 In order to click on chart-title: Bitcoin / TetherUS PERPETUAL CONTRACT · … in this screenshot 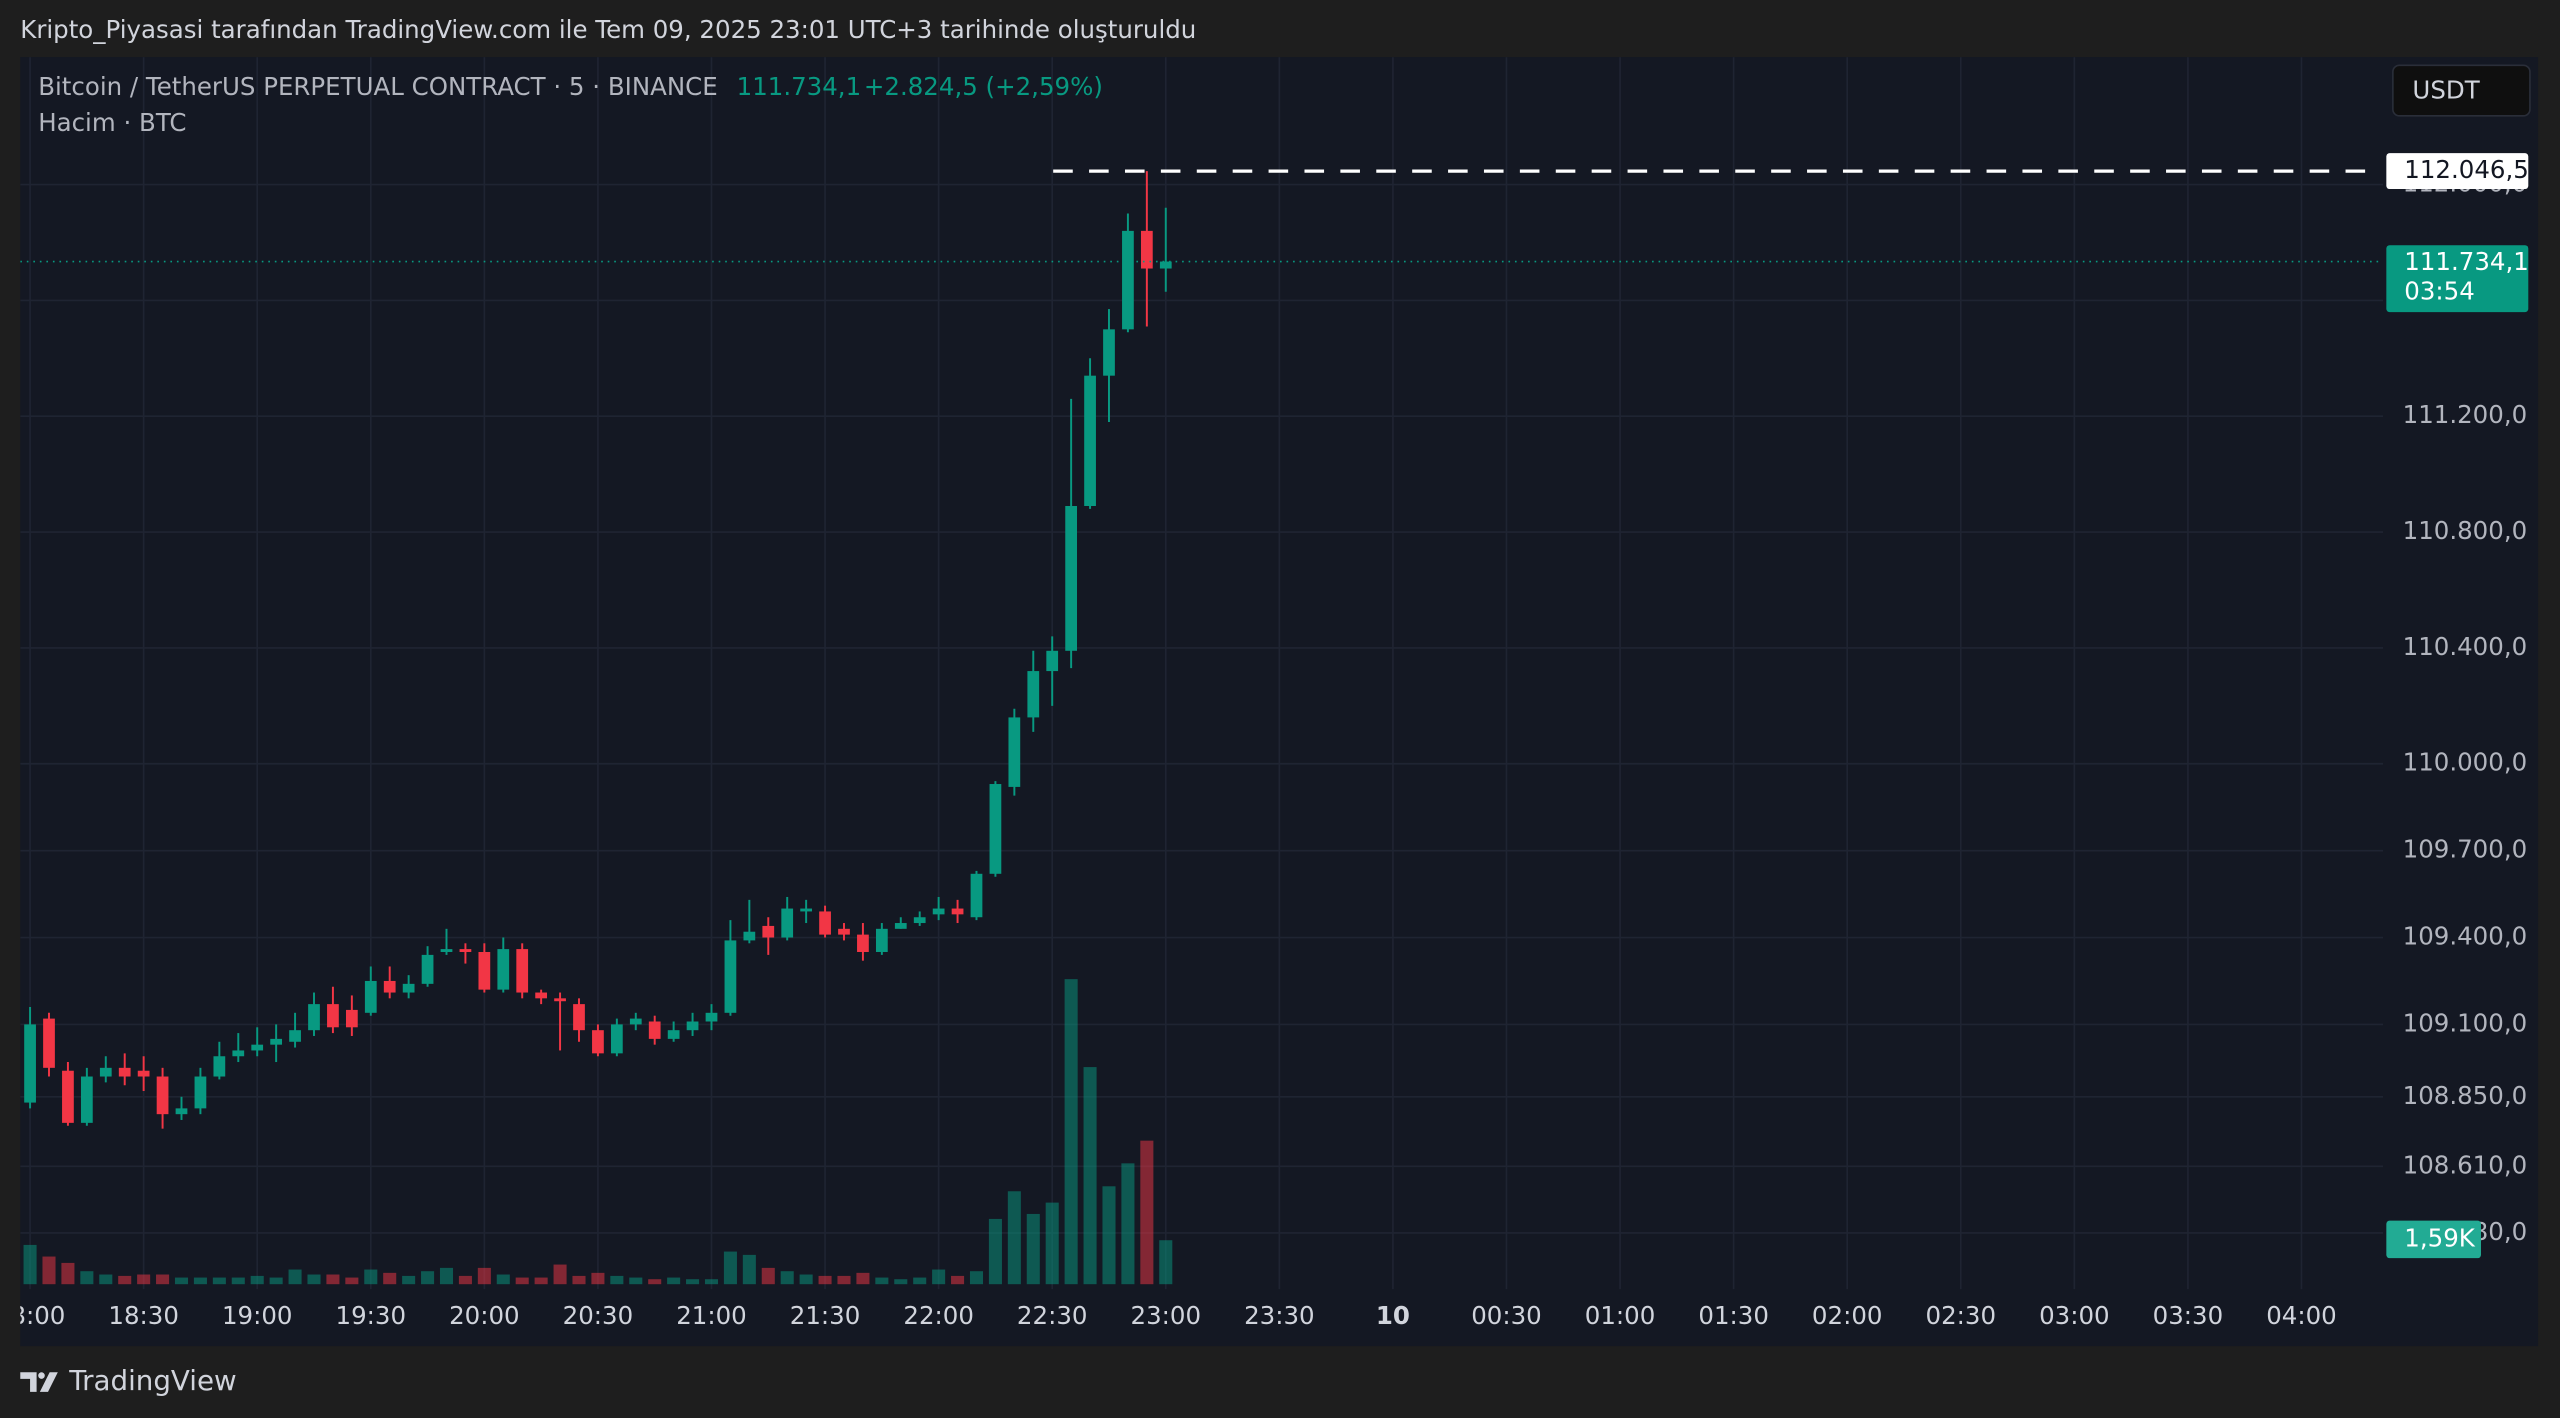, I will do `click(378, 86)`.